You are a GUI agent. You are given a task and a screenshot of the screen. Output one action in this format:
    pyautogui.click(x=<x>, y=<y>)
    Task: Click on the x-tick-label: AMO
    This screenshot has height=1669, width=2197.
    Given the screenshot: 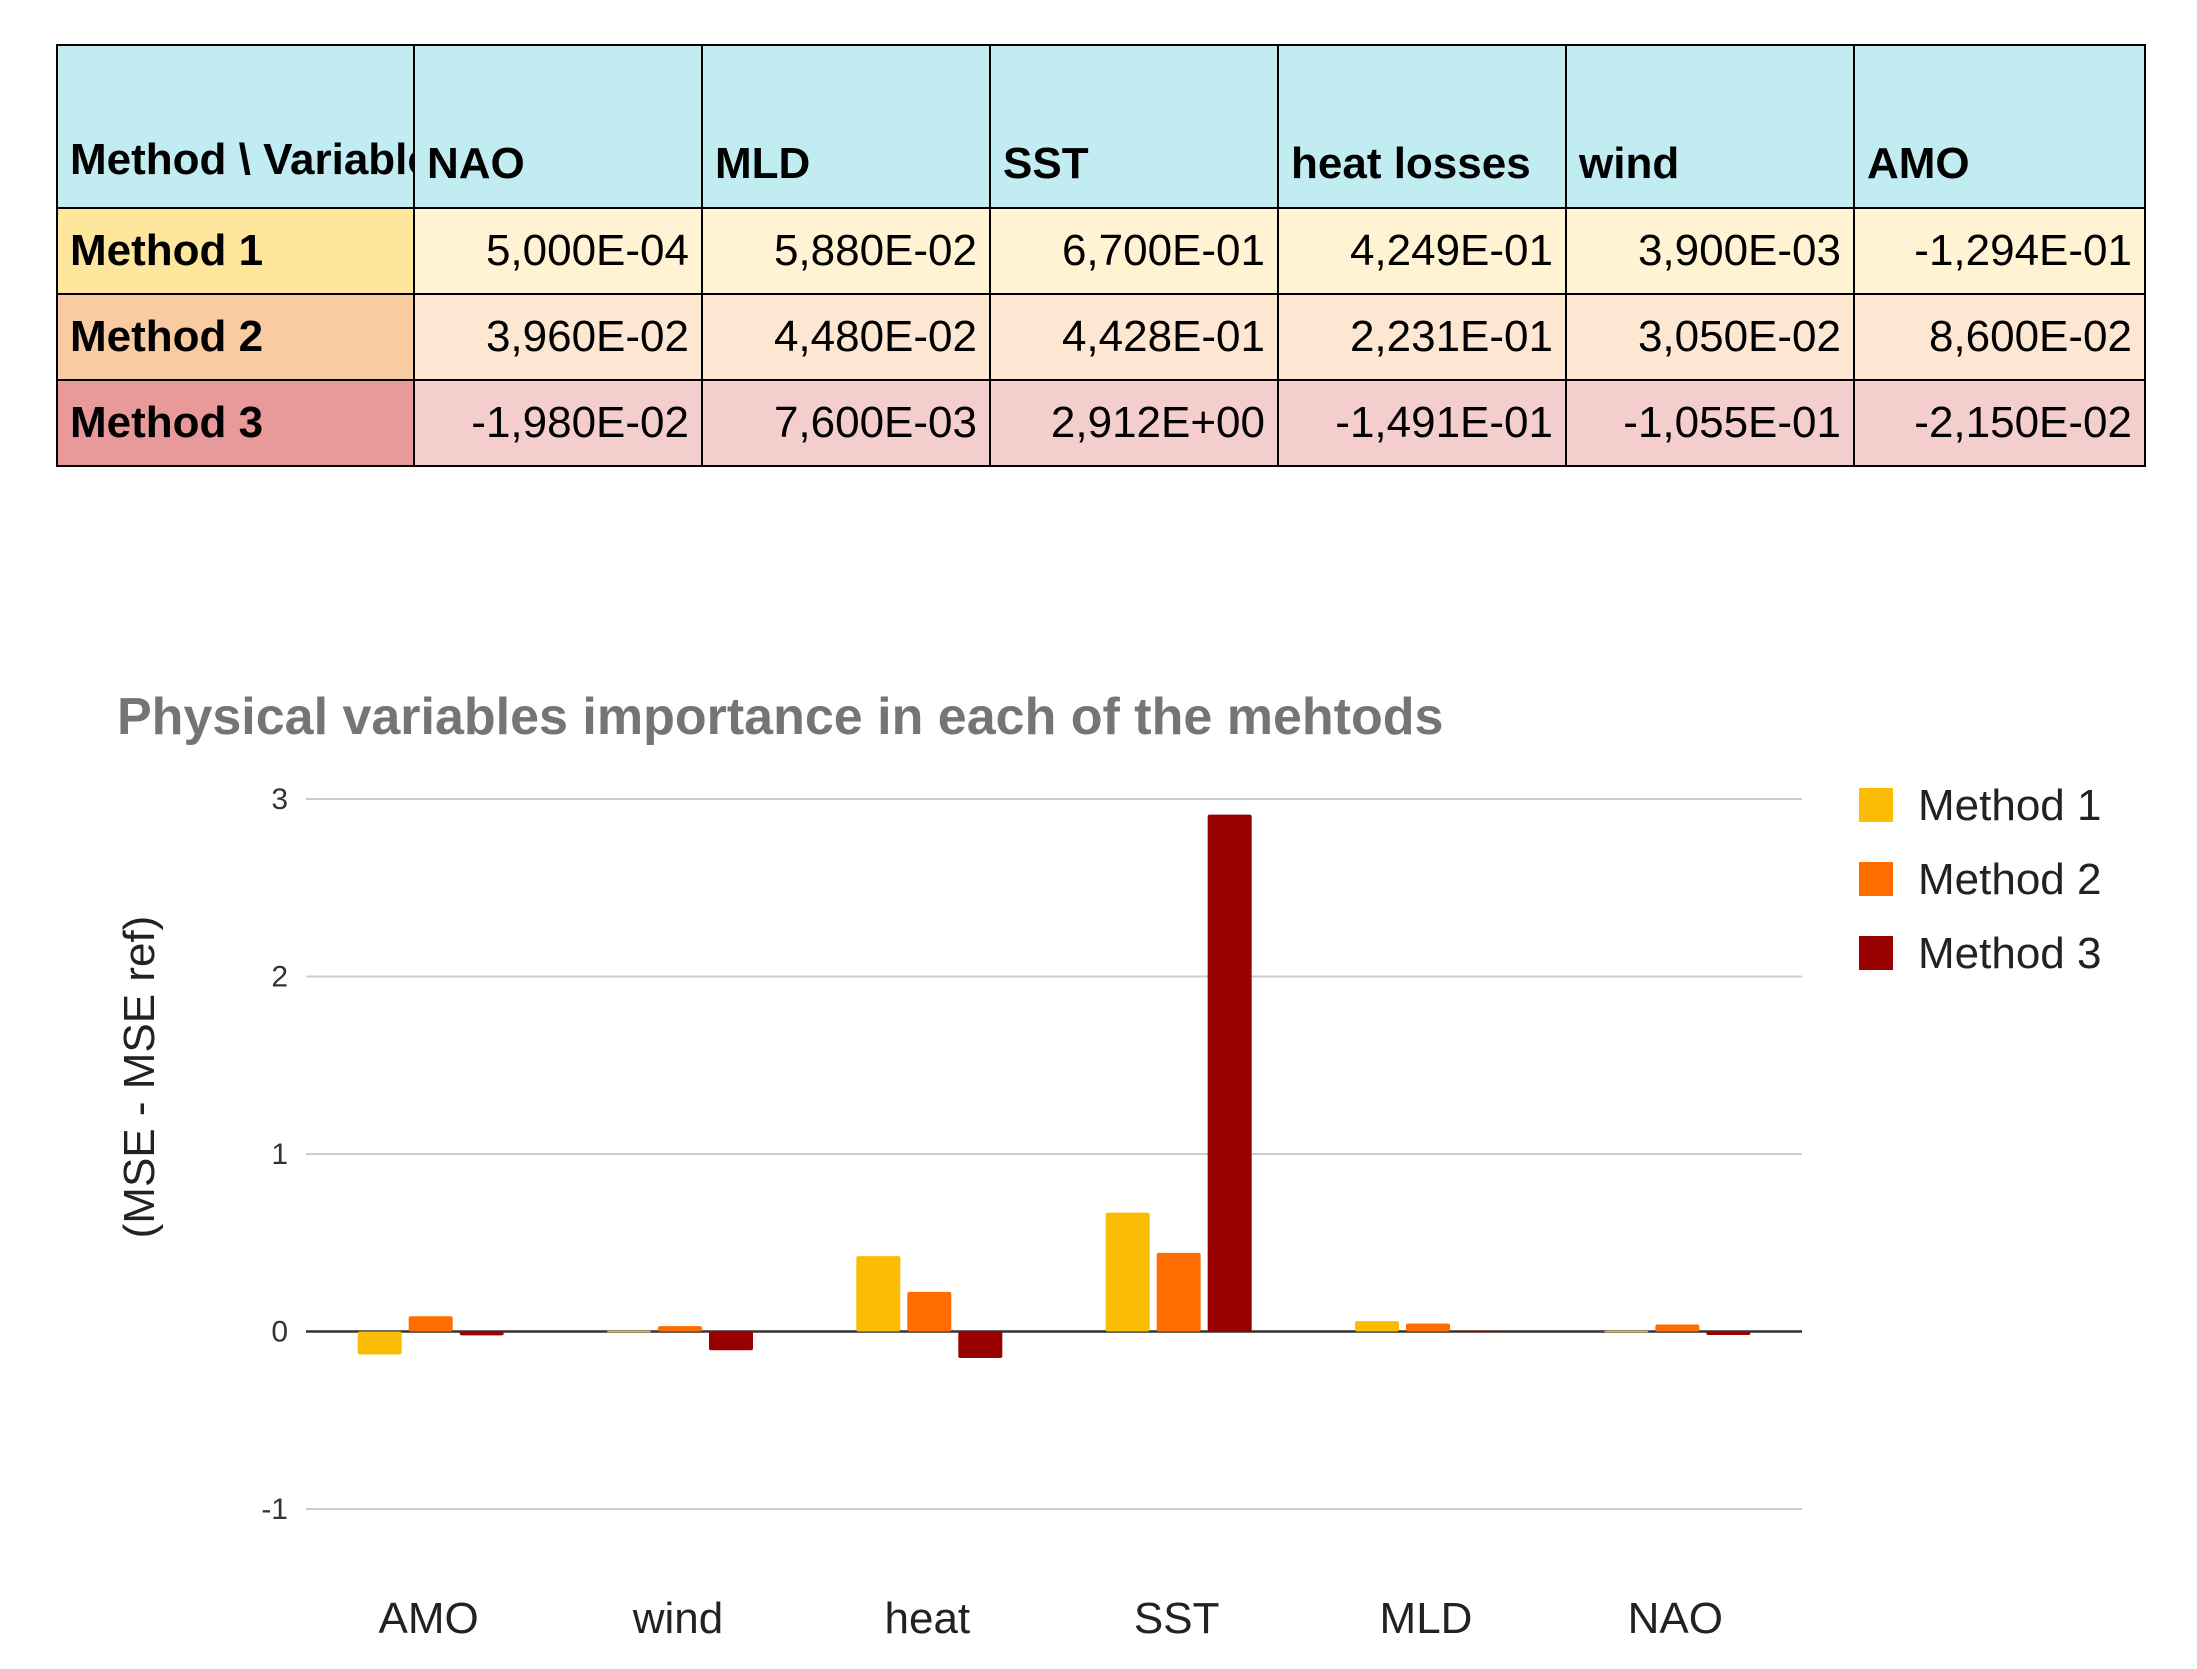 What is the action you would take?
    pyautogui.click(x=429, y=1618)
    